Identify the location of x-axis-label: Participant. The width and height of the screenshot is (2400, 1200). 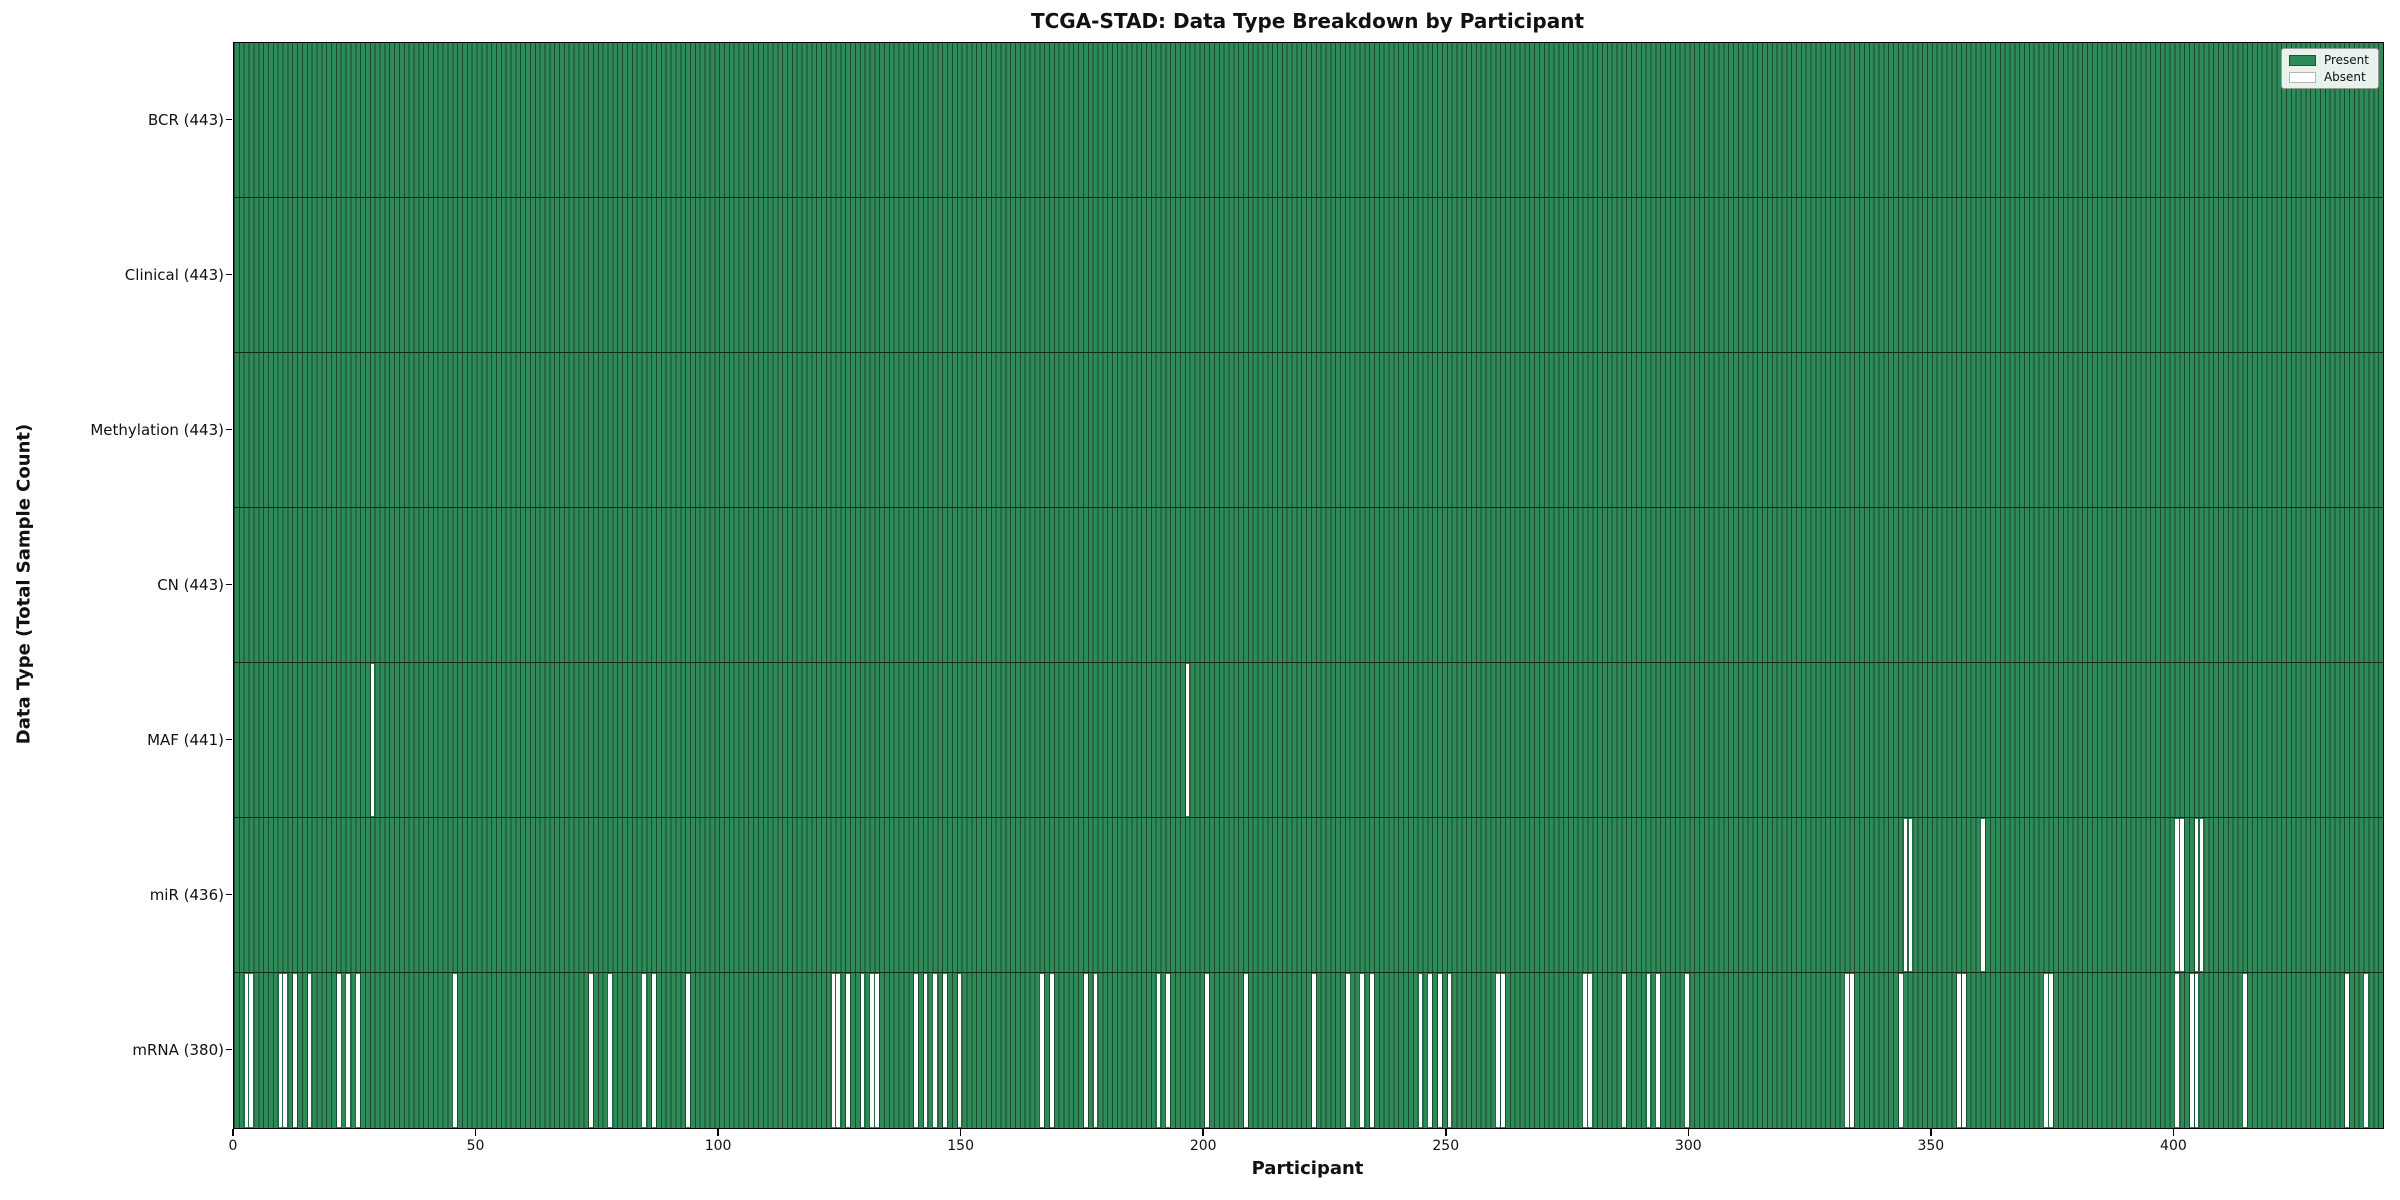
(1307, 1168).